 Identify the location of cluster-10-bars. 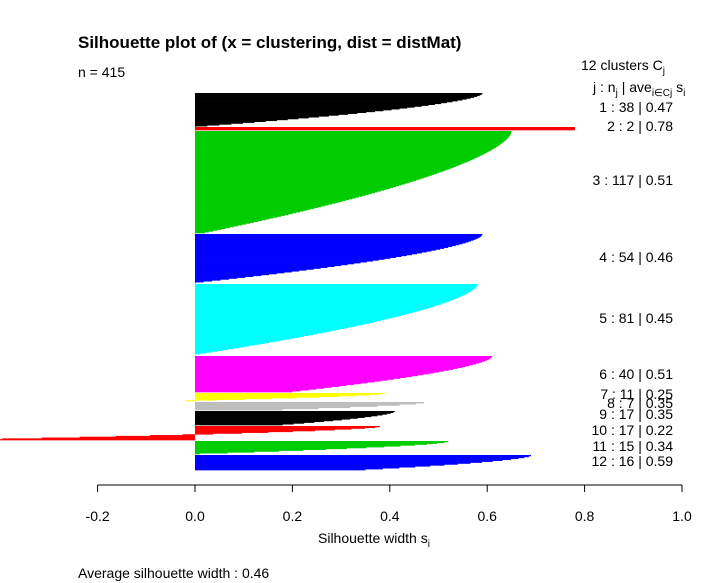
(190, 433).